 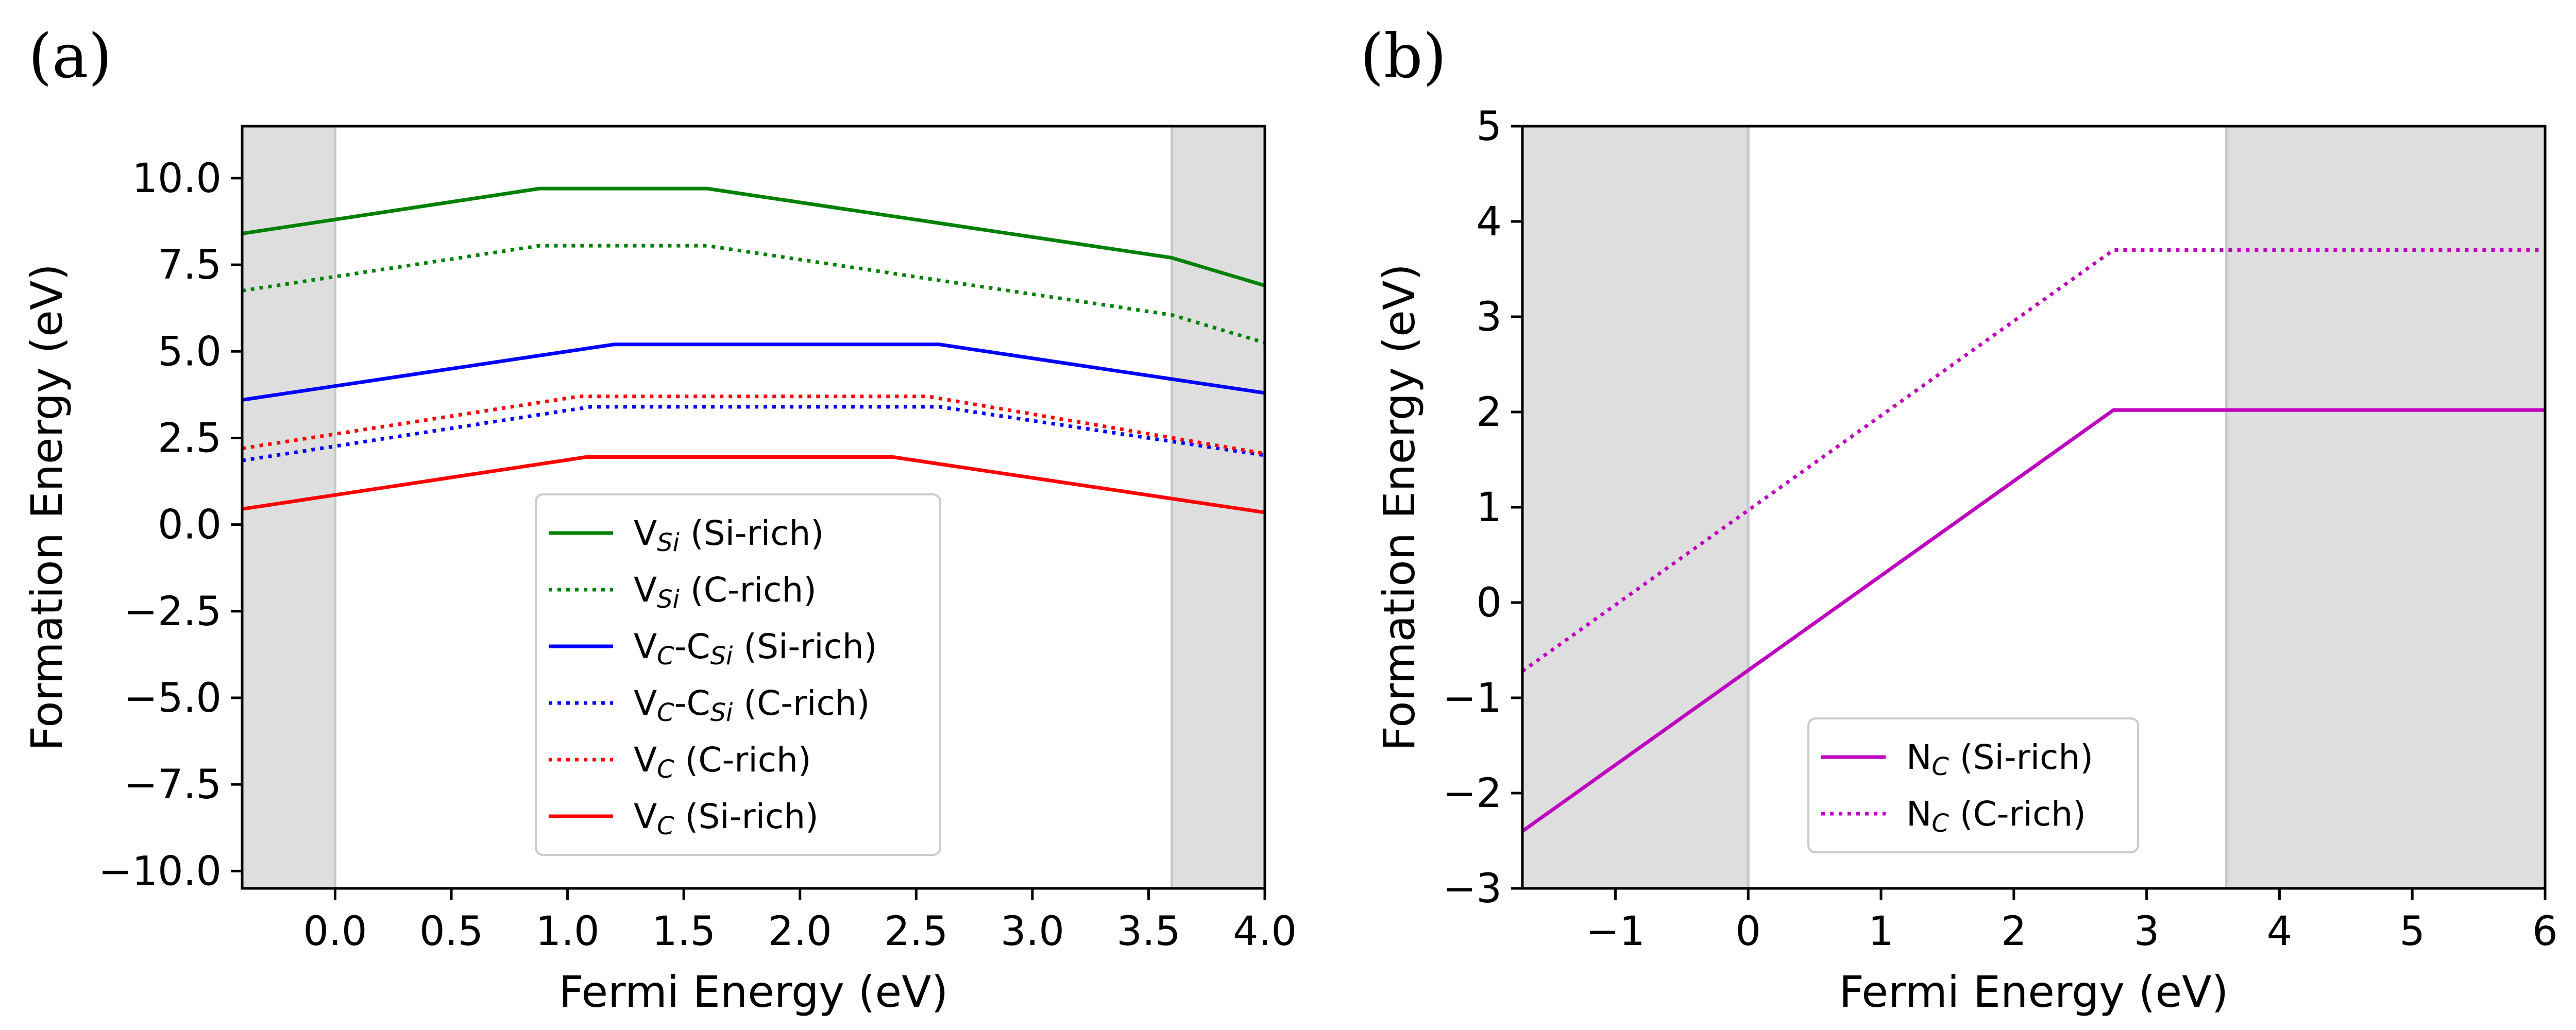 What do you see at coordinates (2014, 931) in the screenshot?
I see `x-tick-label: 2` at bounding box center [2014, 931].